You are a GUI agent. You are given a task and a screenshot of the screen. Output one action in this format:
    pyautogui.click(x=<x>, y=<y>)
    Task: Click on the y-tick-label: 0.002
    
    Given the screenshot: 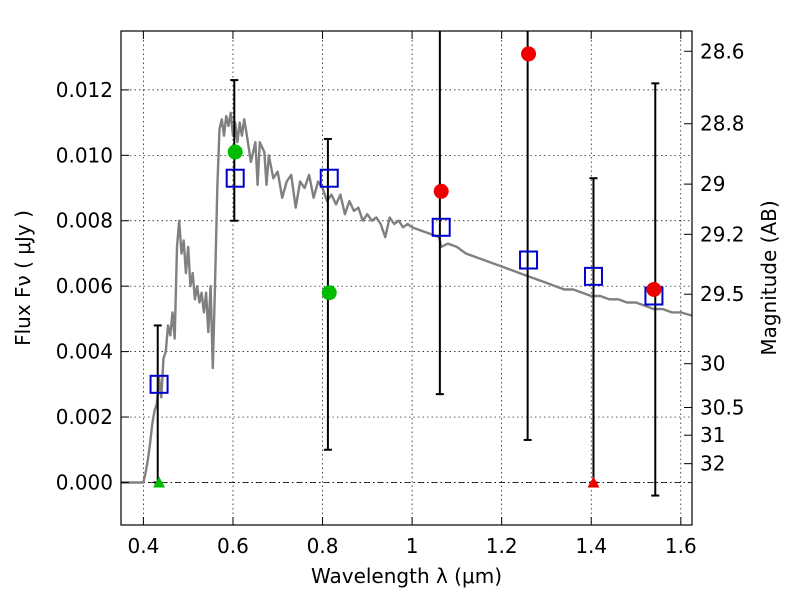 What is the action you would take?
    pyautogui.click(x=84, y=417)
    